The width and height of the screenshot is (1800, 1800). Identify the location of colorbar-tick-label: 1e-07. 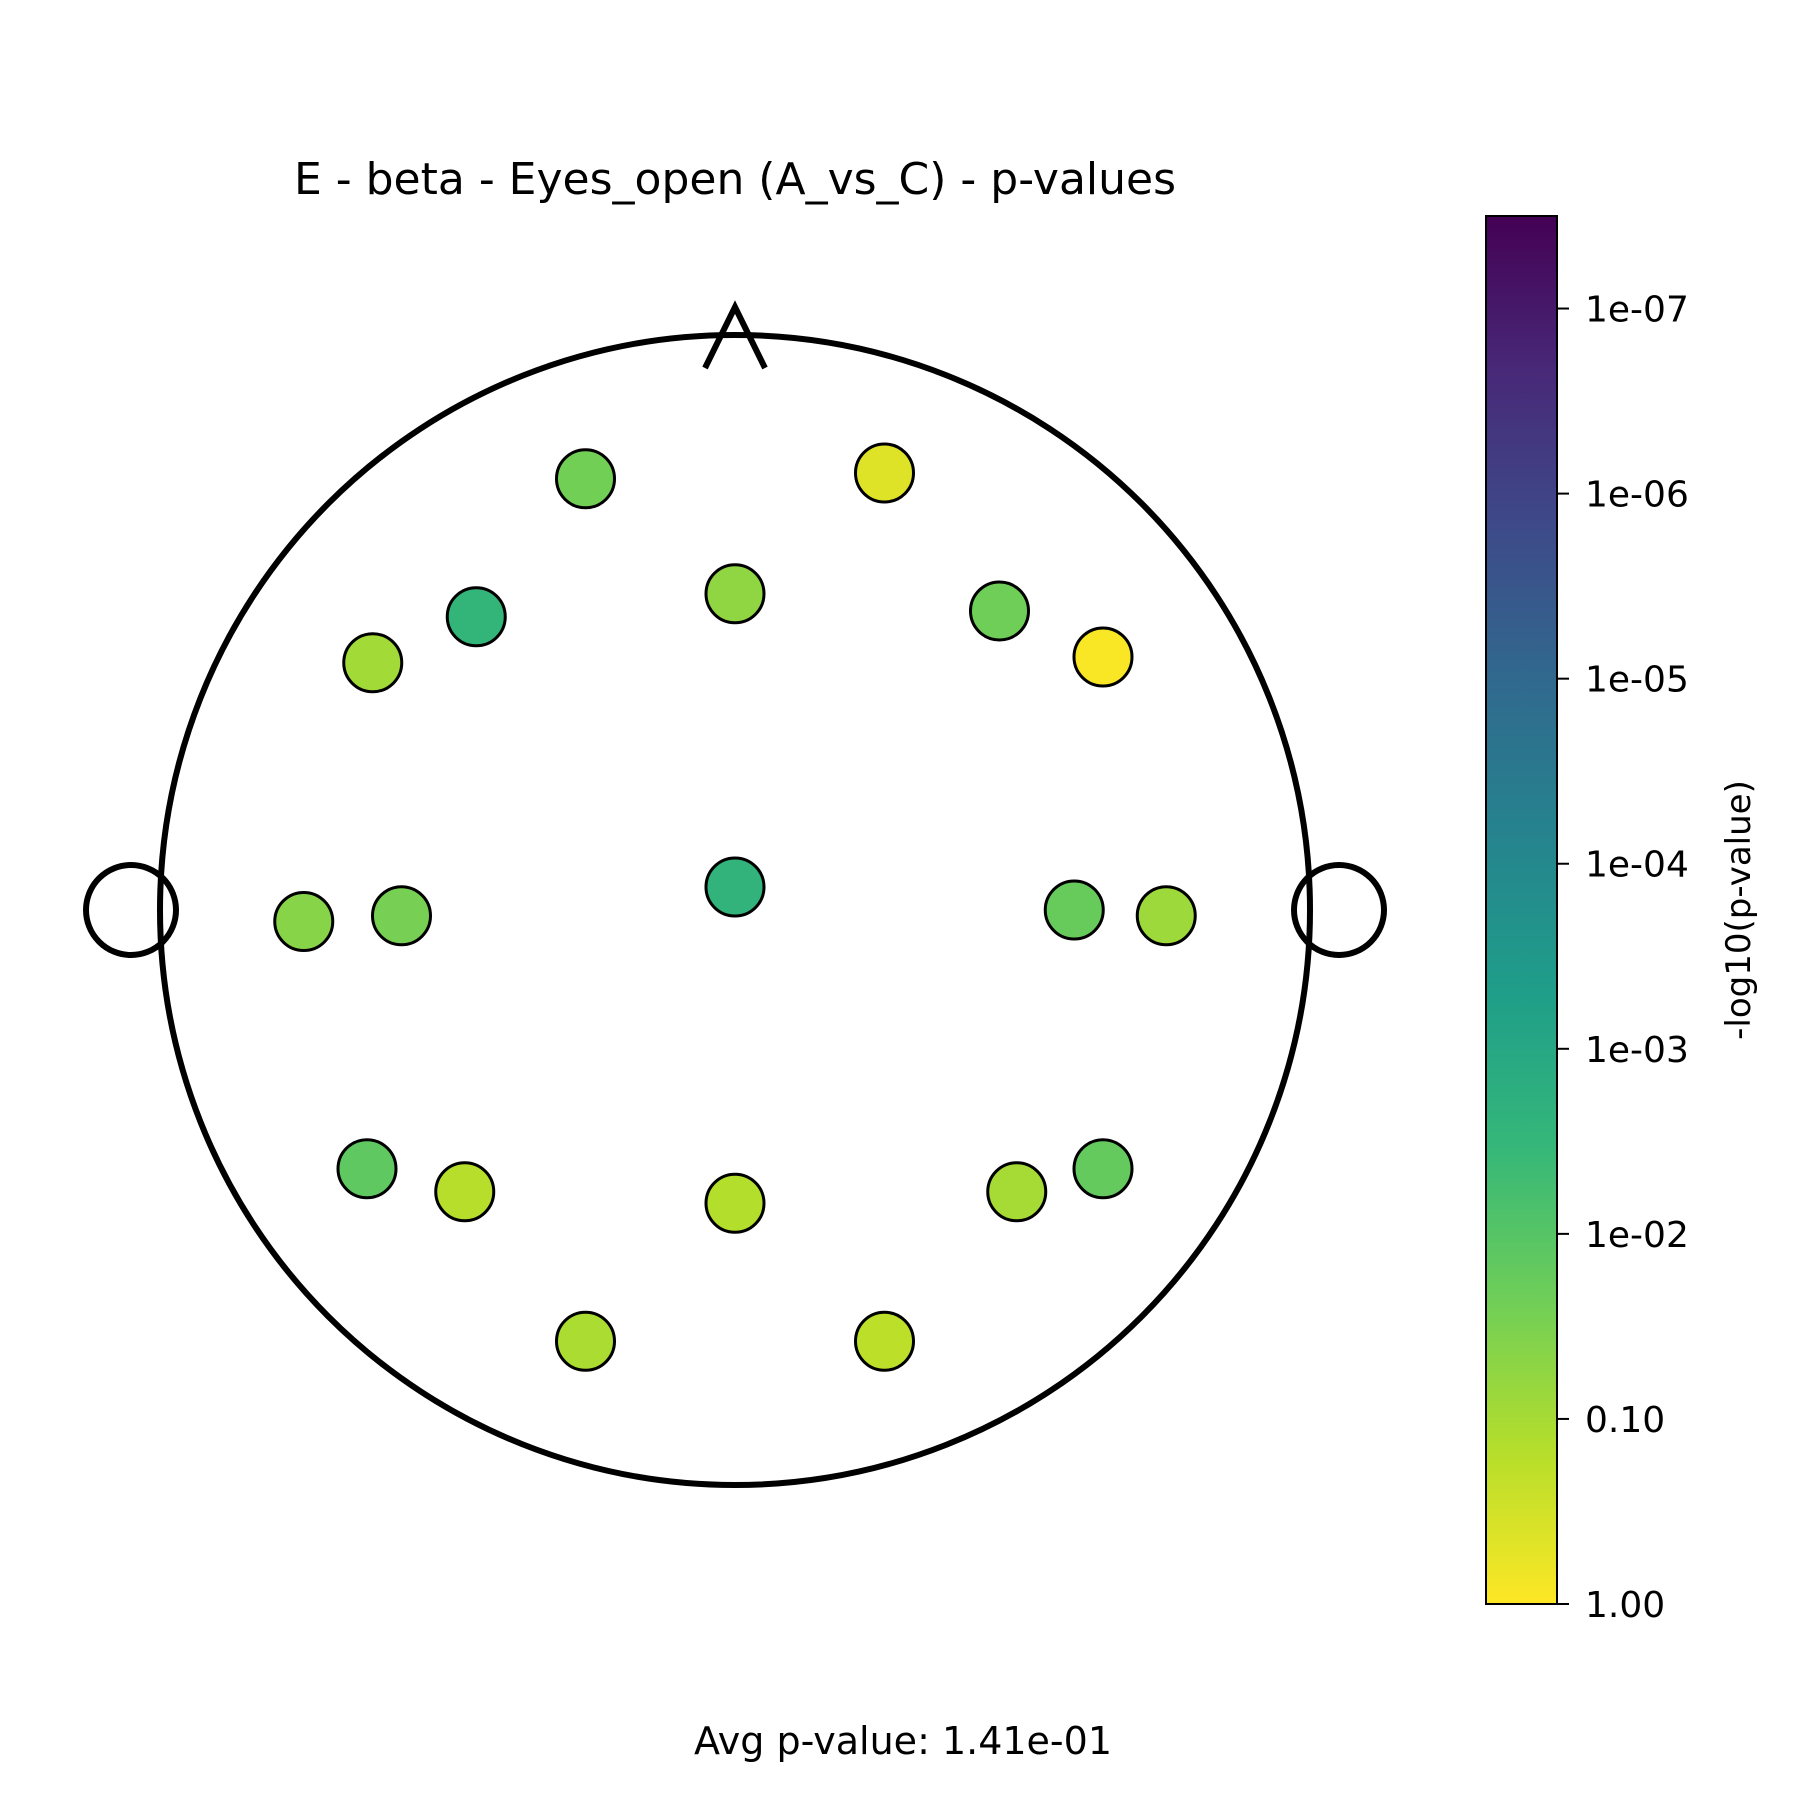
(1637, 310).